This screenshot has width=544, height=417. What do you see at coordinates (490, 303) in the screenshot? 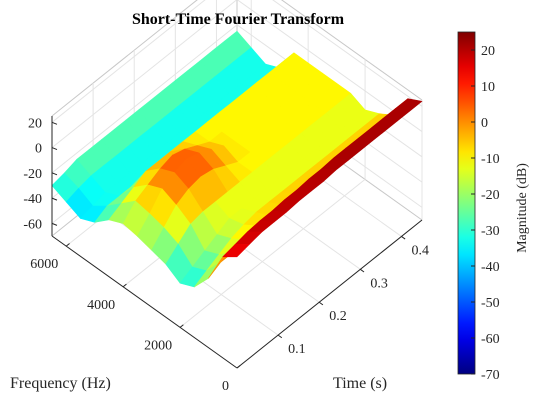
I see `colorbar-tick-label: -50` at bounding box center [490, 303].